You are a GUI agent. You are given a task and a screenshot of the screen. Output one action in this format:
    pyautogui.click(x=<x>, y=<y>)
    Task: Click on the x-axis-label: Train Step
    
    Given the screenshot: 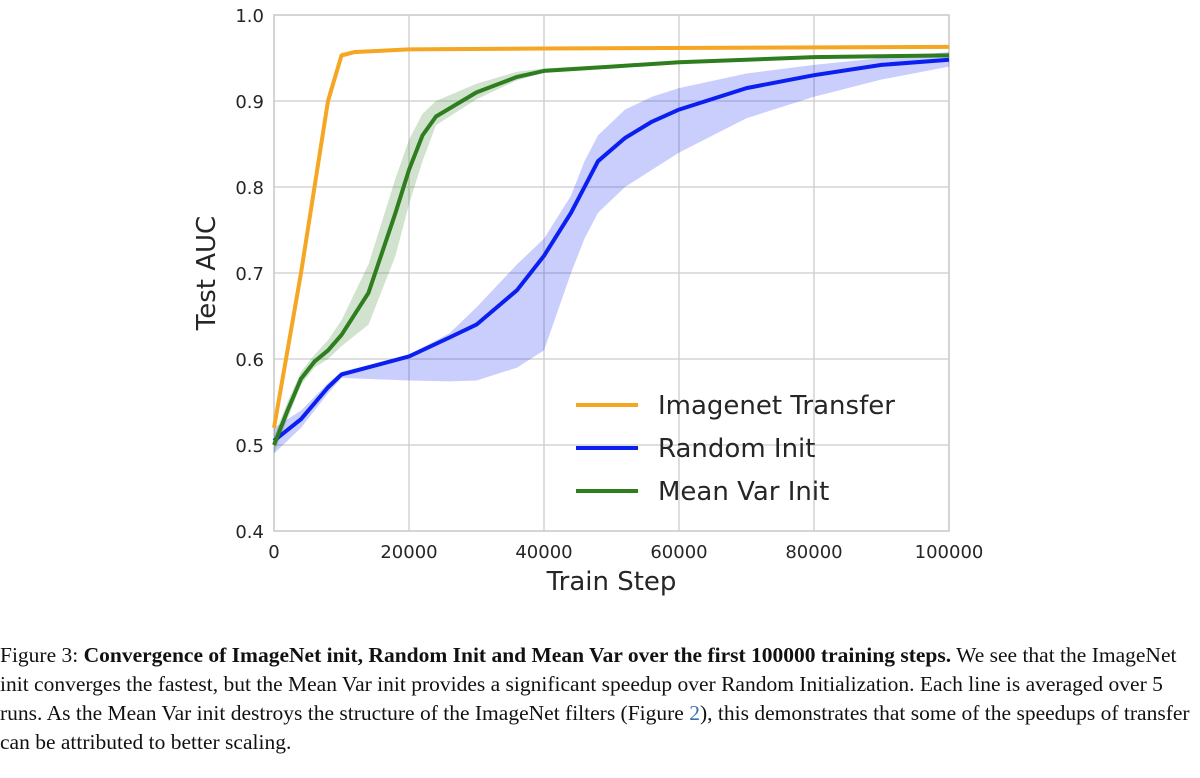 What is the action you would take?
    pyautogui.click(x=611, y=582)
    